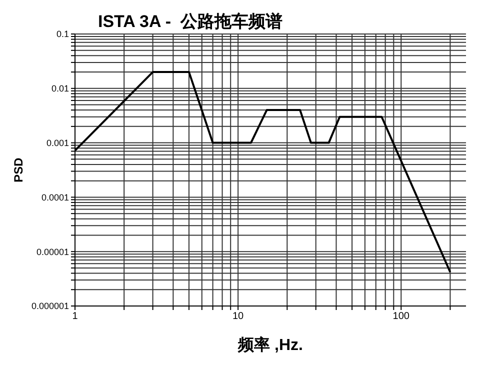 This screenshot has width=478, height=366. I want to click on chart-title: ISTA 3A - 公路拖车频谱, so click(190, 22).